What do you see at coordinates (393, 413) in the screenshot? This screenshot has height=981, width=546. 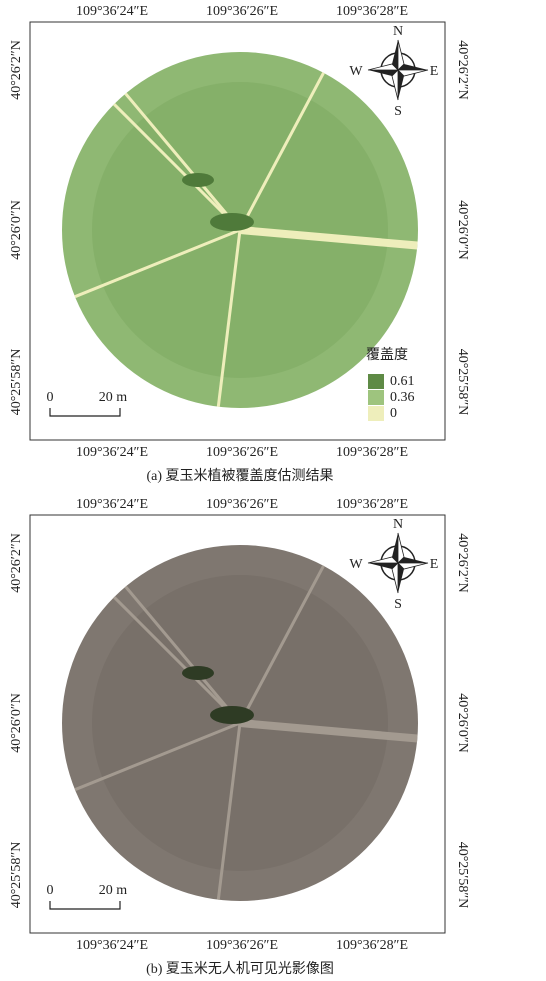 I see `legend-label: 0` at bounding box center [393, 413].